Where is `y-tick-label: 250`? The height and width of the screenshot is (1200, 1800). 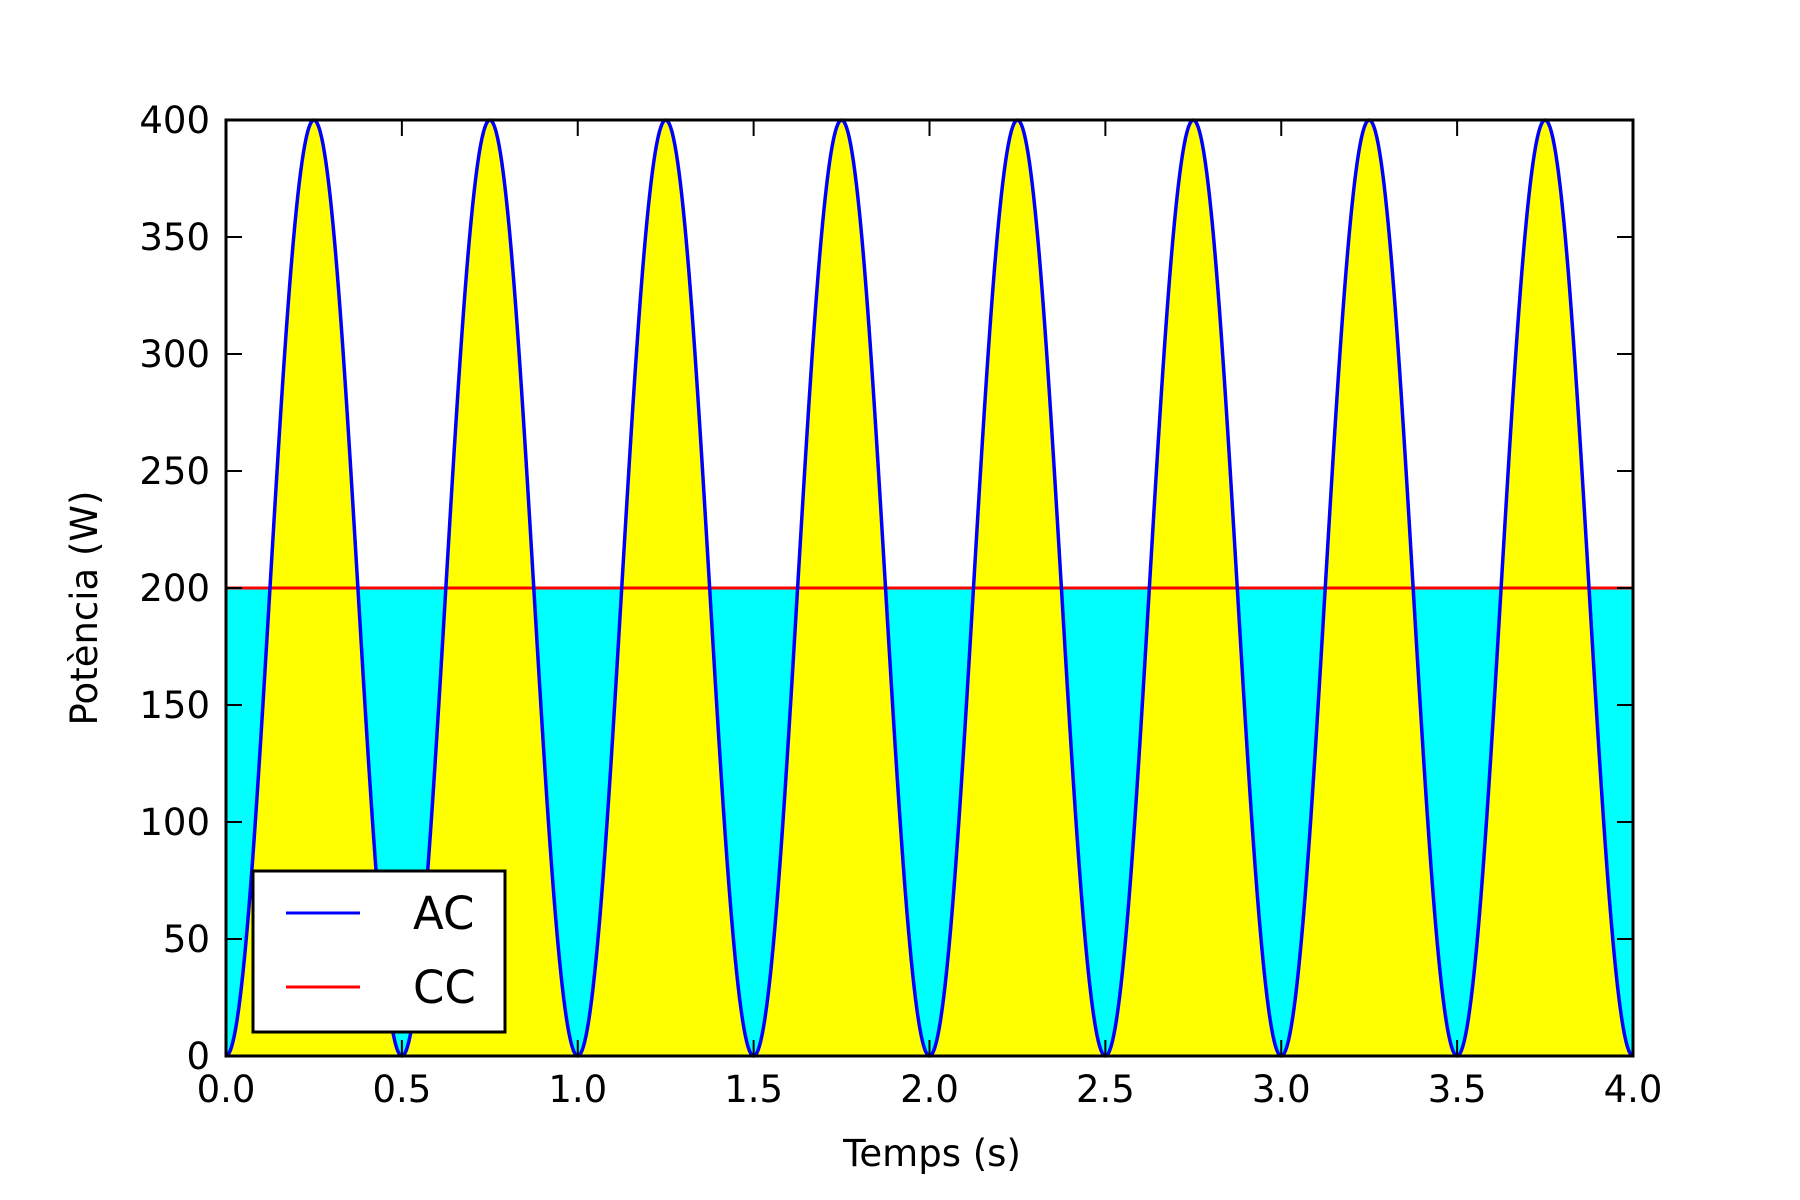 y-tick-label: 250 is located at coordinates (174, 471).